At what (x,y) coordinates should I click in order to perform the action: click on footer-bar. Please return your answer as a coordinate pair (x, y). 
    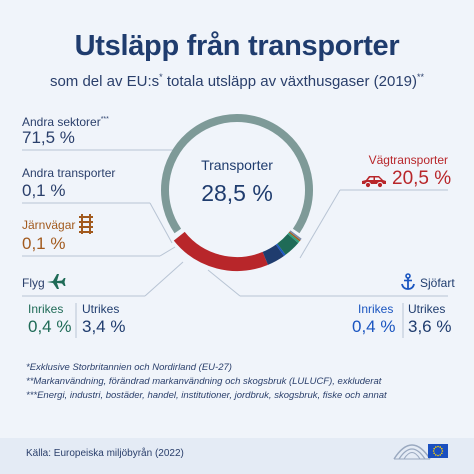
    Looking at the image, I should click on (237, 456).